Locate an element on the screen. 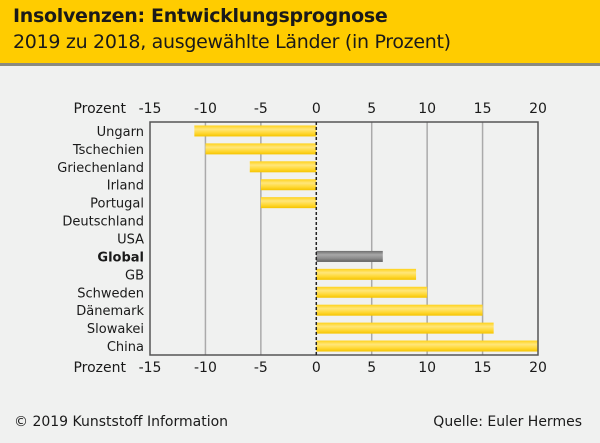 The width and height of the screenshot is (600, 443). category-label: Portugal is located at coordinates (117, 204).